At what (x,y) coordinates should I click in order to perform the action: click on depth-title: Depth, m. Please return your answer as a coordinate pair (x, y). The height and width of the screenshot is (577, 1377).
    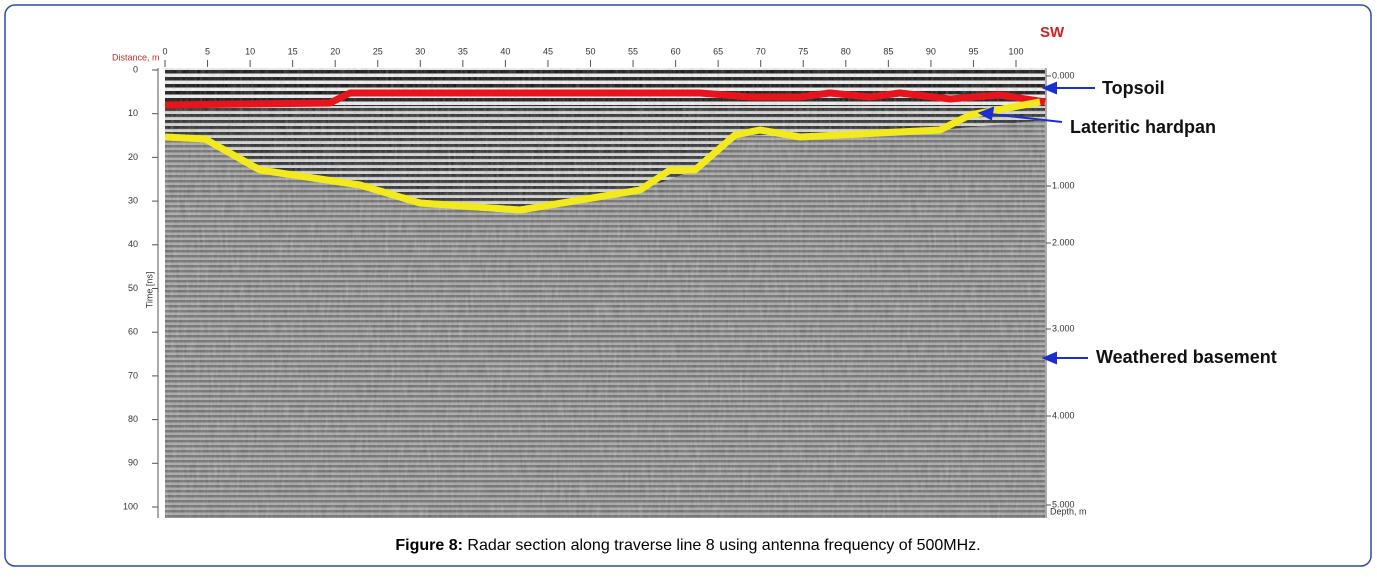
    Looking at the image, I should click on (1068, 511).